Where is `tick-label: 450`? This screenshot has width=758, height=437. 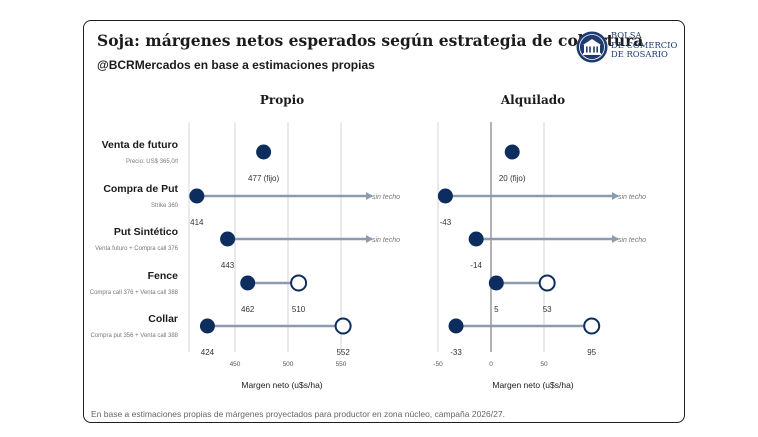
tick-label: 450 is located at coordinates (235, 364).